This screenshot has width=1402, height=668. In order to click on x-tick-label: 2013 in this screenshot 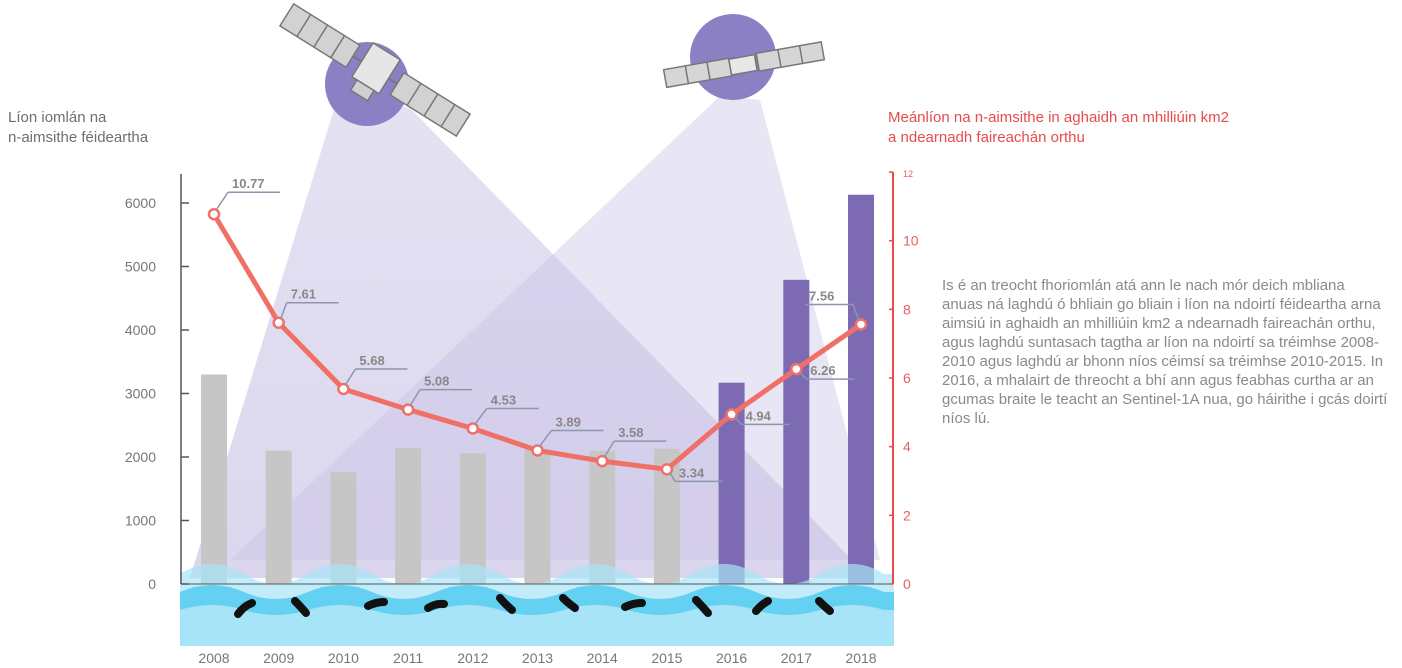, I will do `click(537, 658)`.